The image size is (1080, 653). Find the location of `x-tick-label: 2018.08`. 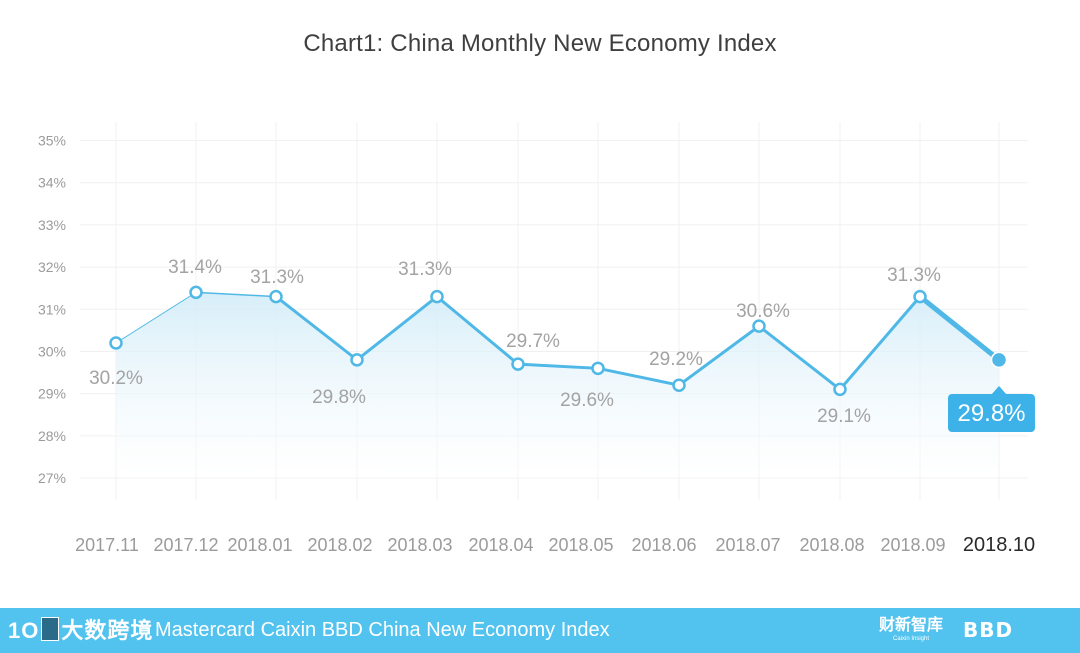

x-tick-label: 2018.08 is located at coordinates (831, 545).